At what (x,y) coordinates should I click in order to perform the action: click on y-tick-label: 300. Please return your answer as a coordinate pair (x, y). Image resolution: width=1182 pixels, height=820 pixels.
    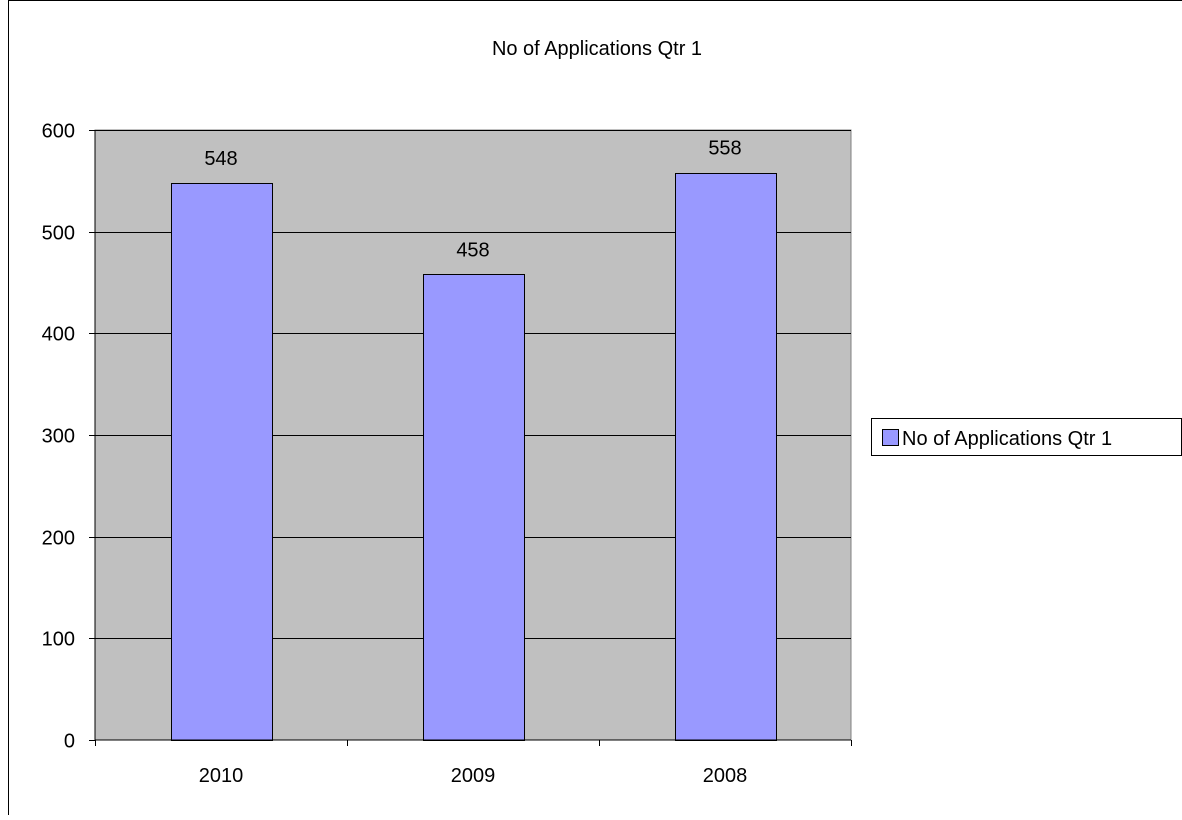
    Looking at the image, I should click on (58, 437).